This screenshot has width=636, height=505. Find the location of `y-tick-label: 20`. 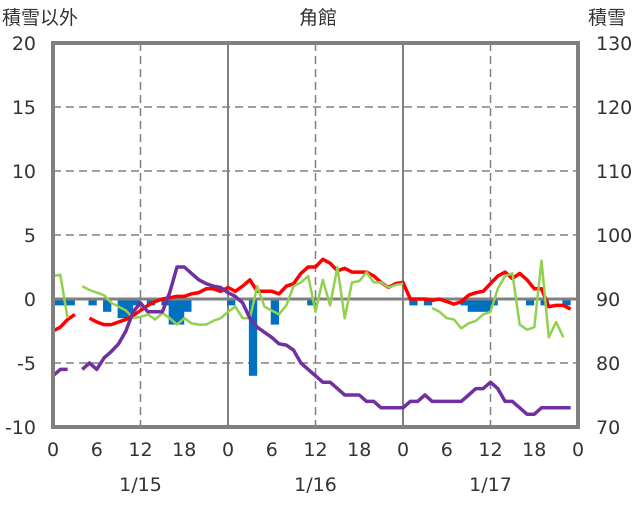

y-tick-label: 20 is located at coordinates (24, 44).